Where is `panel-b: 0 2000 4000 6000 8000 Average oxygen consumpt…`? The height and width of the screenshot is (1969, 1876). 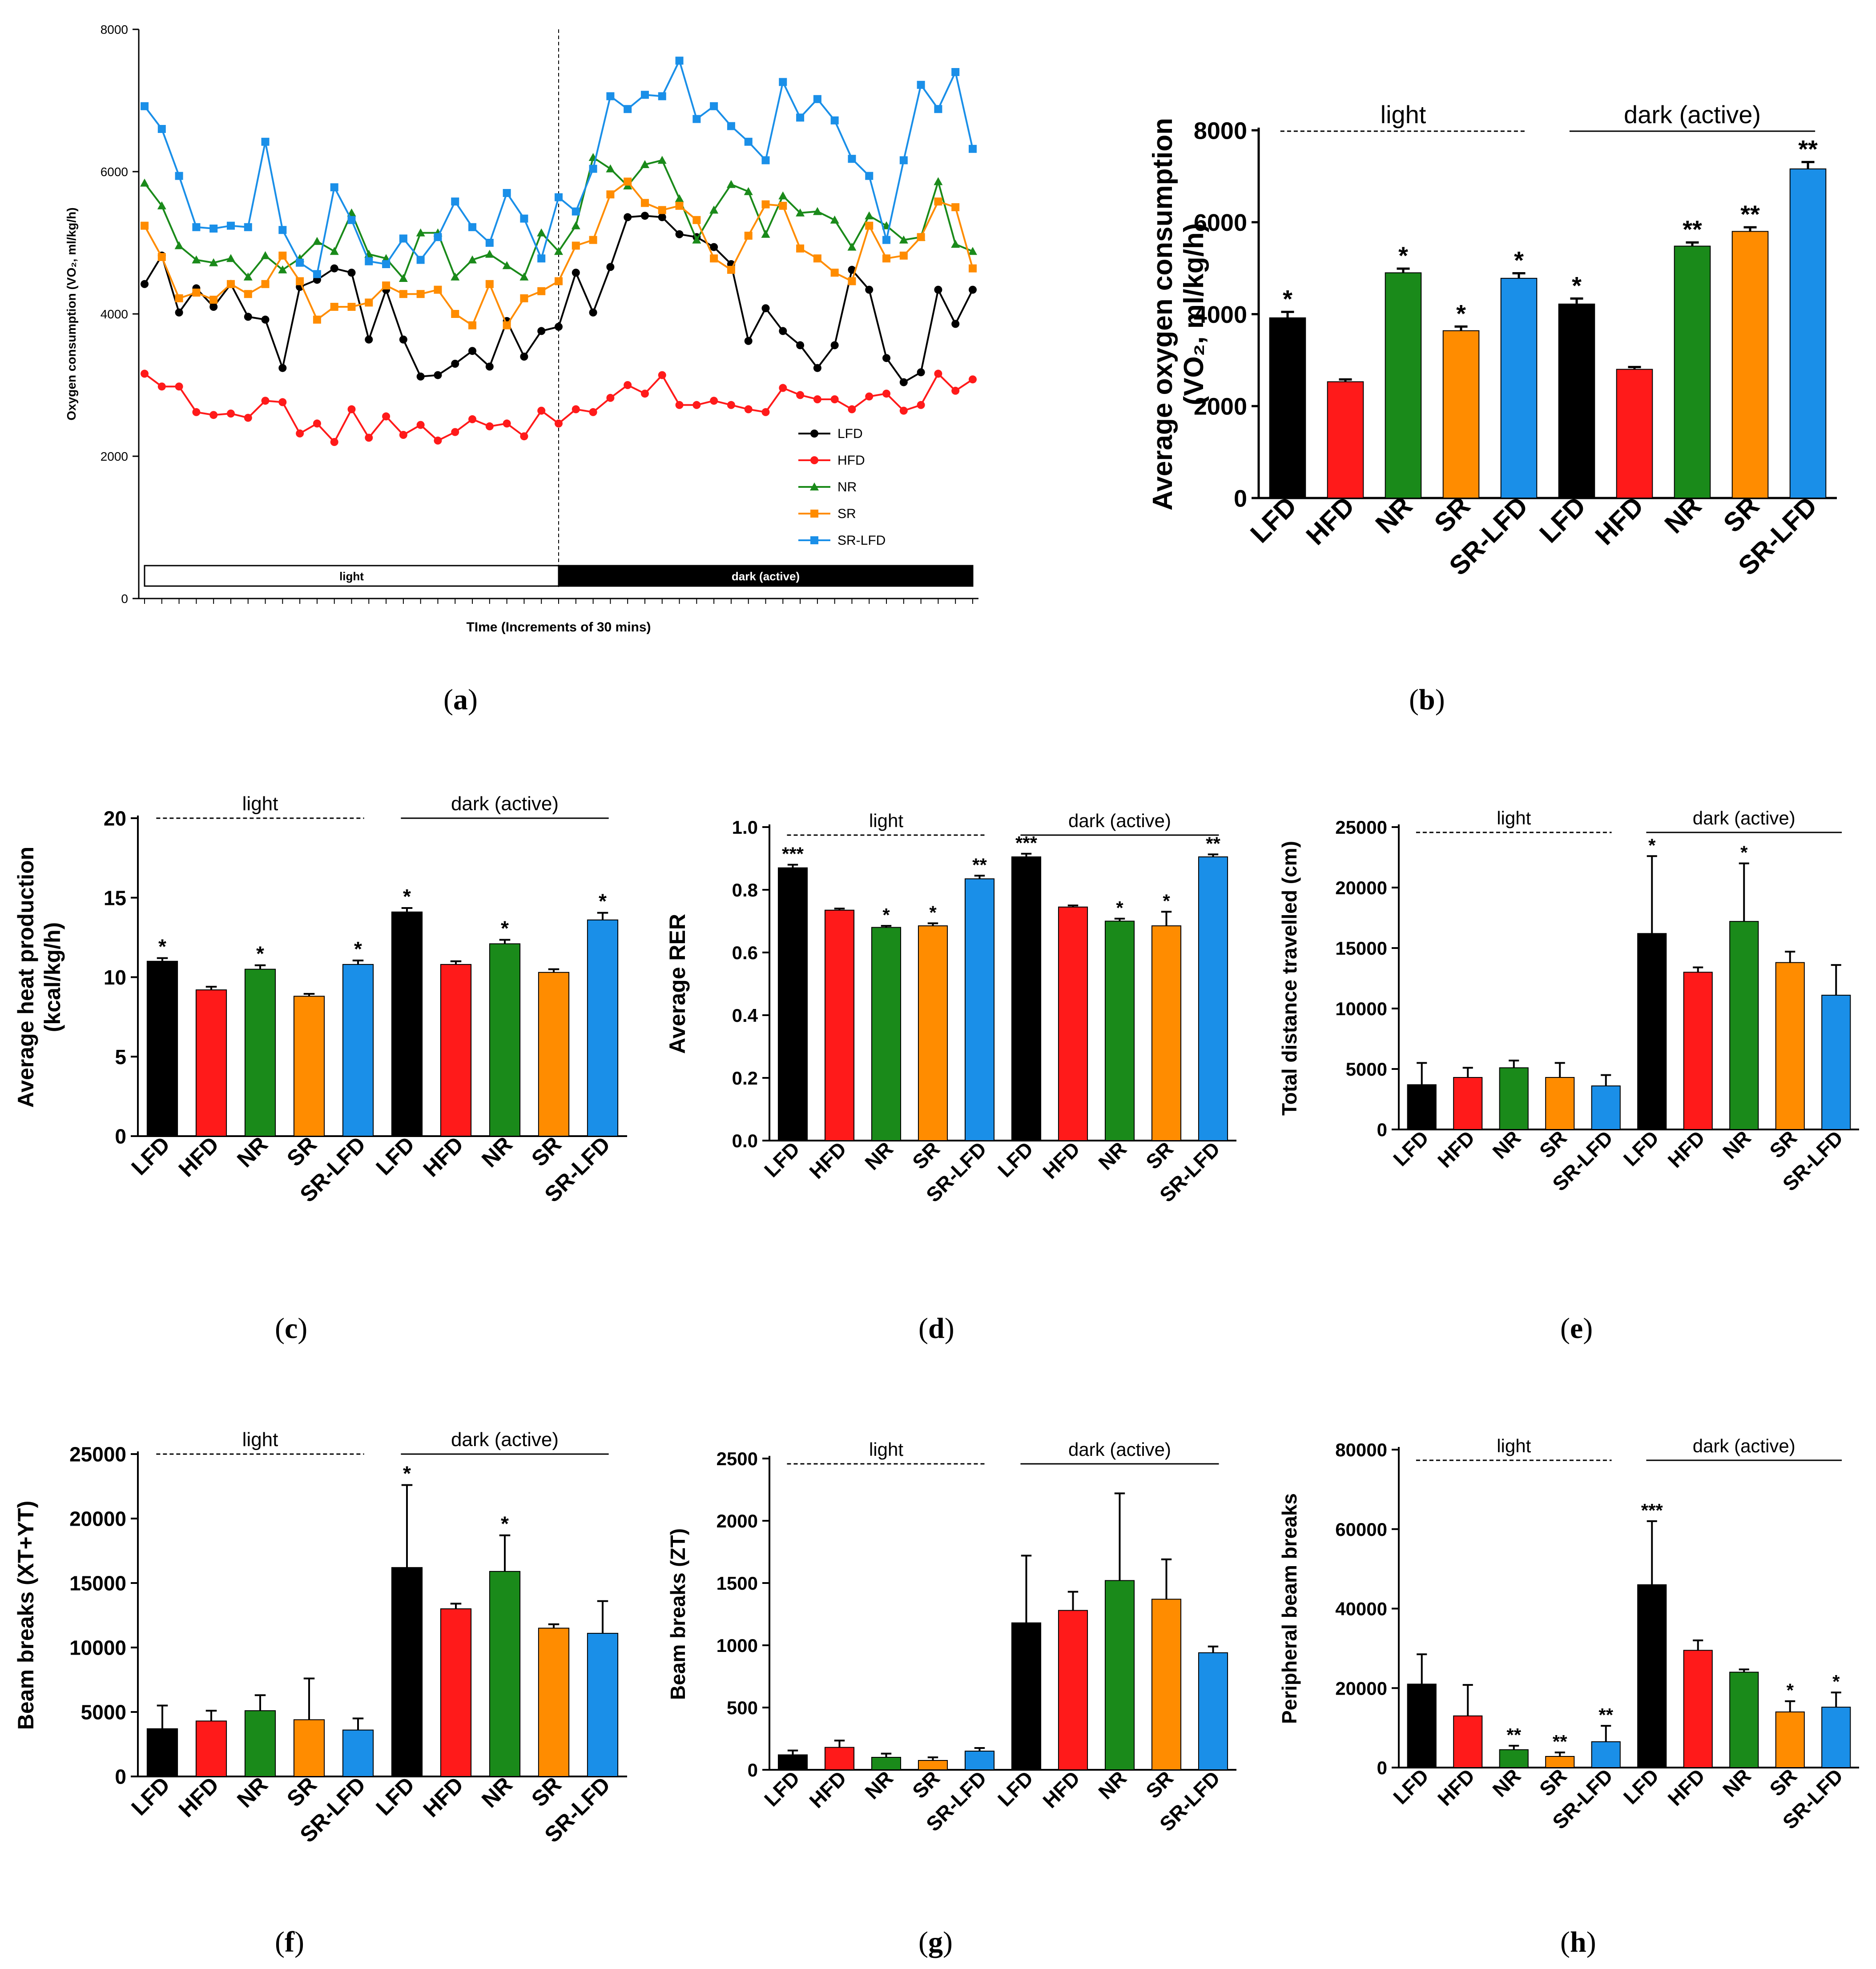
panel-b: 0 2000 4000 6000 8000 Average oxygen consumpt… is located at coordinates (1481, 355).